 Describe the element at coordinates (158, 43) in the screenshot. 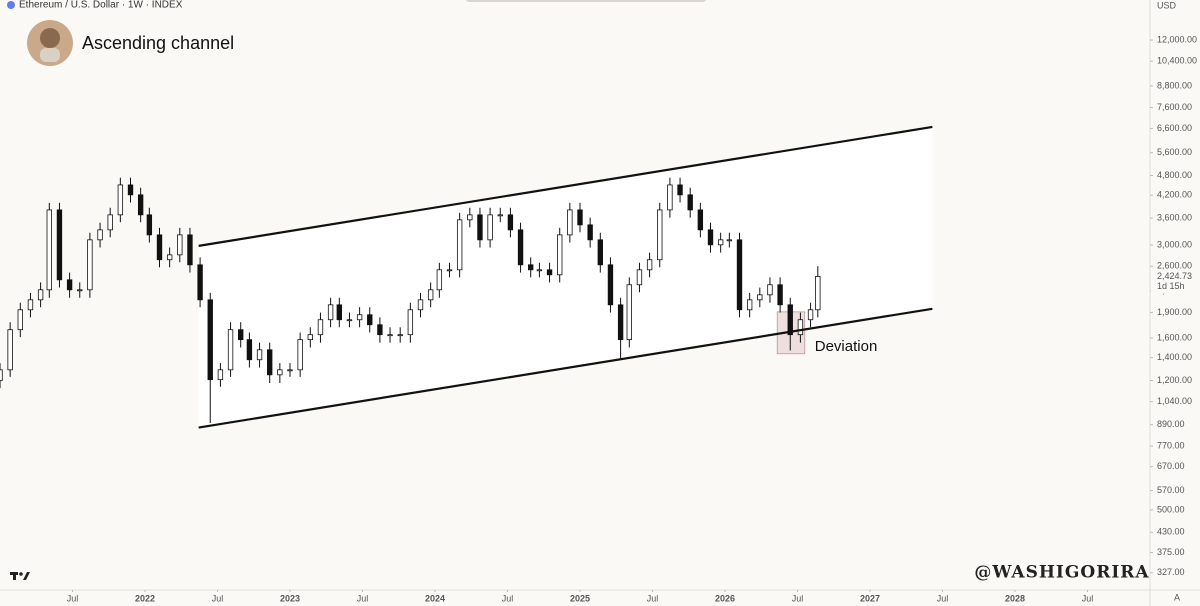

I see `heading-annotation: Ascending channel` at that location.